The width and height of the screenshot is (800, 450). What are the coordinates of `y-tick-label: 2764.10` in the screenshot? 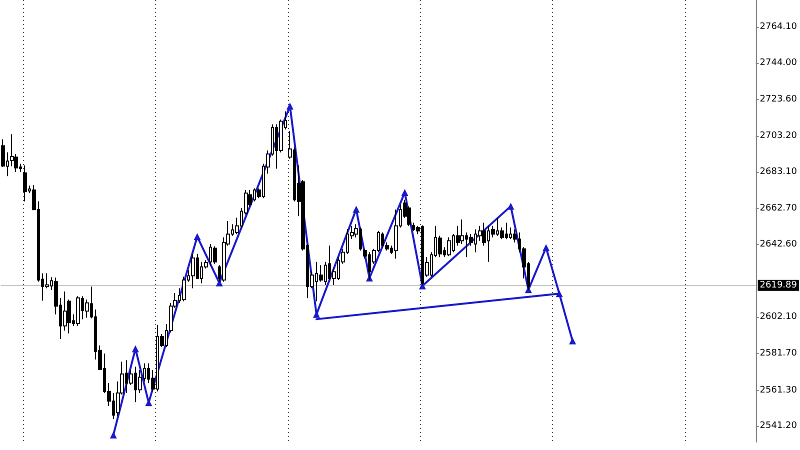 It's located at (779, 27).